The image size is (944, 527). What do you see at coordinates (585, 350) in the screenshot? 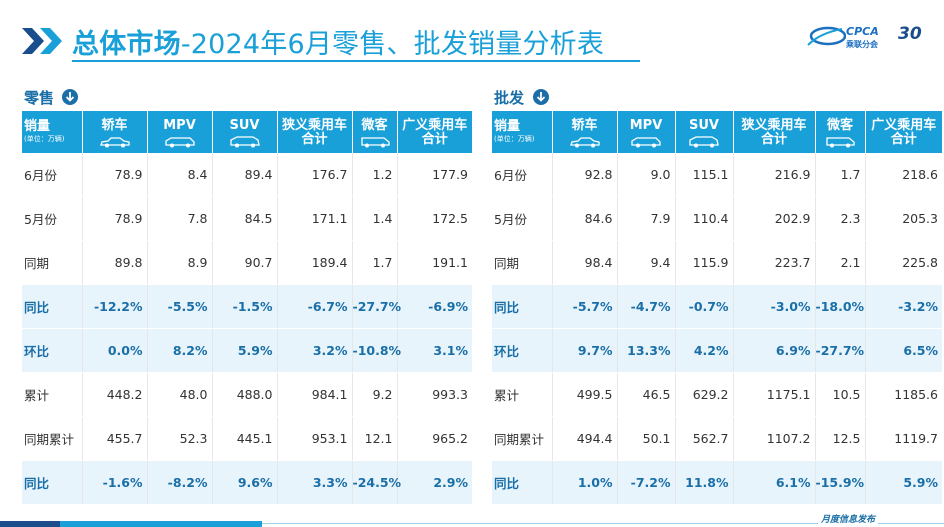
I see `table-cell: 9.7%` at bounding box center [585, 350].